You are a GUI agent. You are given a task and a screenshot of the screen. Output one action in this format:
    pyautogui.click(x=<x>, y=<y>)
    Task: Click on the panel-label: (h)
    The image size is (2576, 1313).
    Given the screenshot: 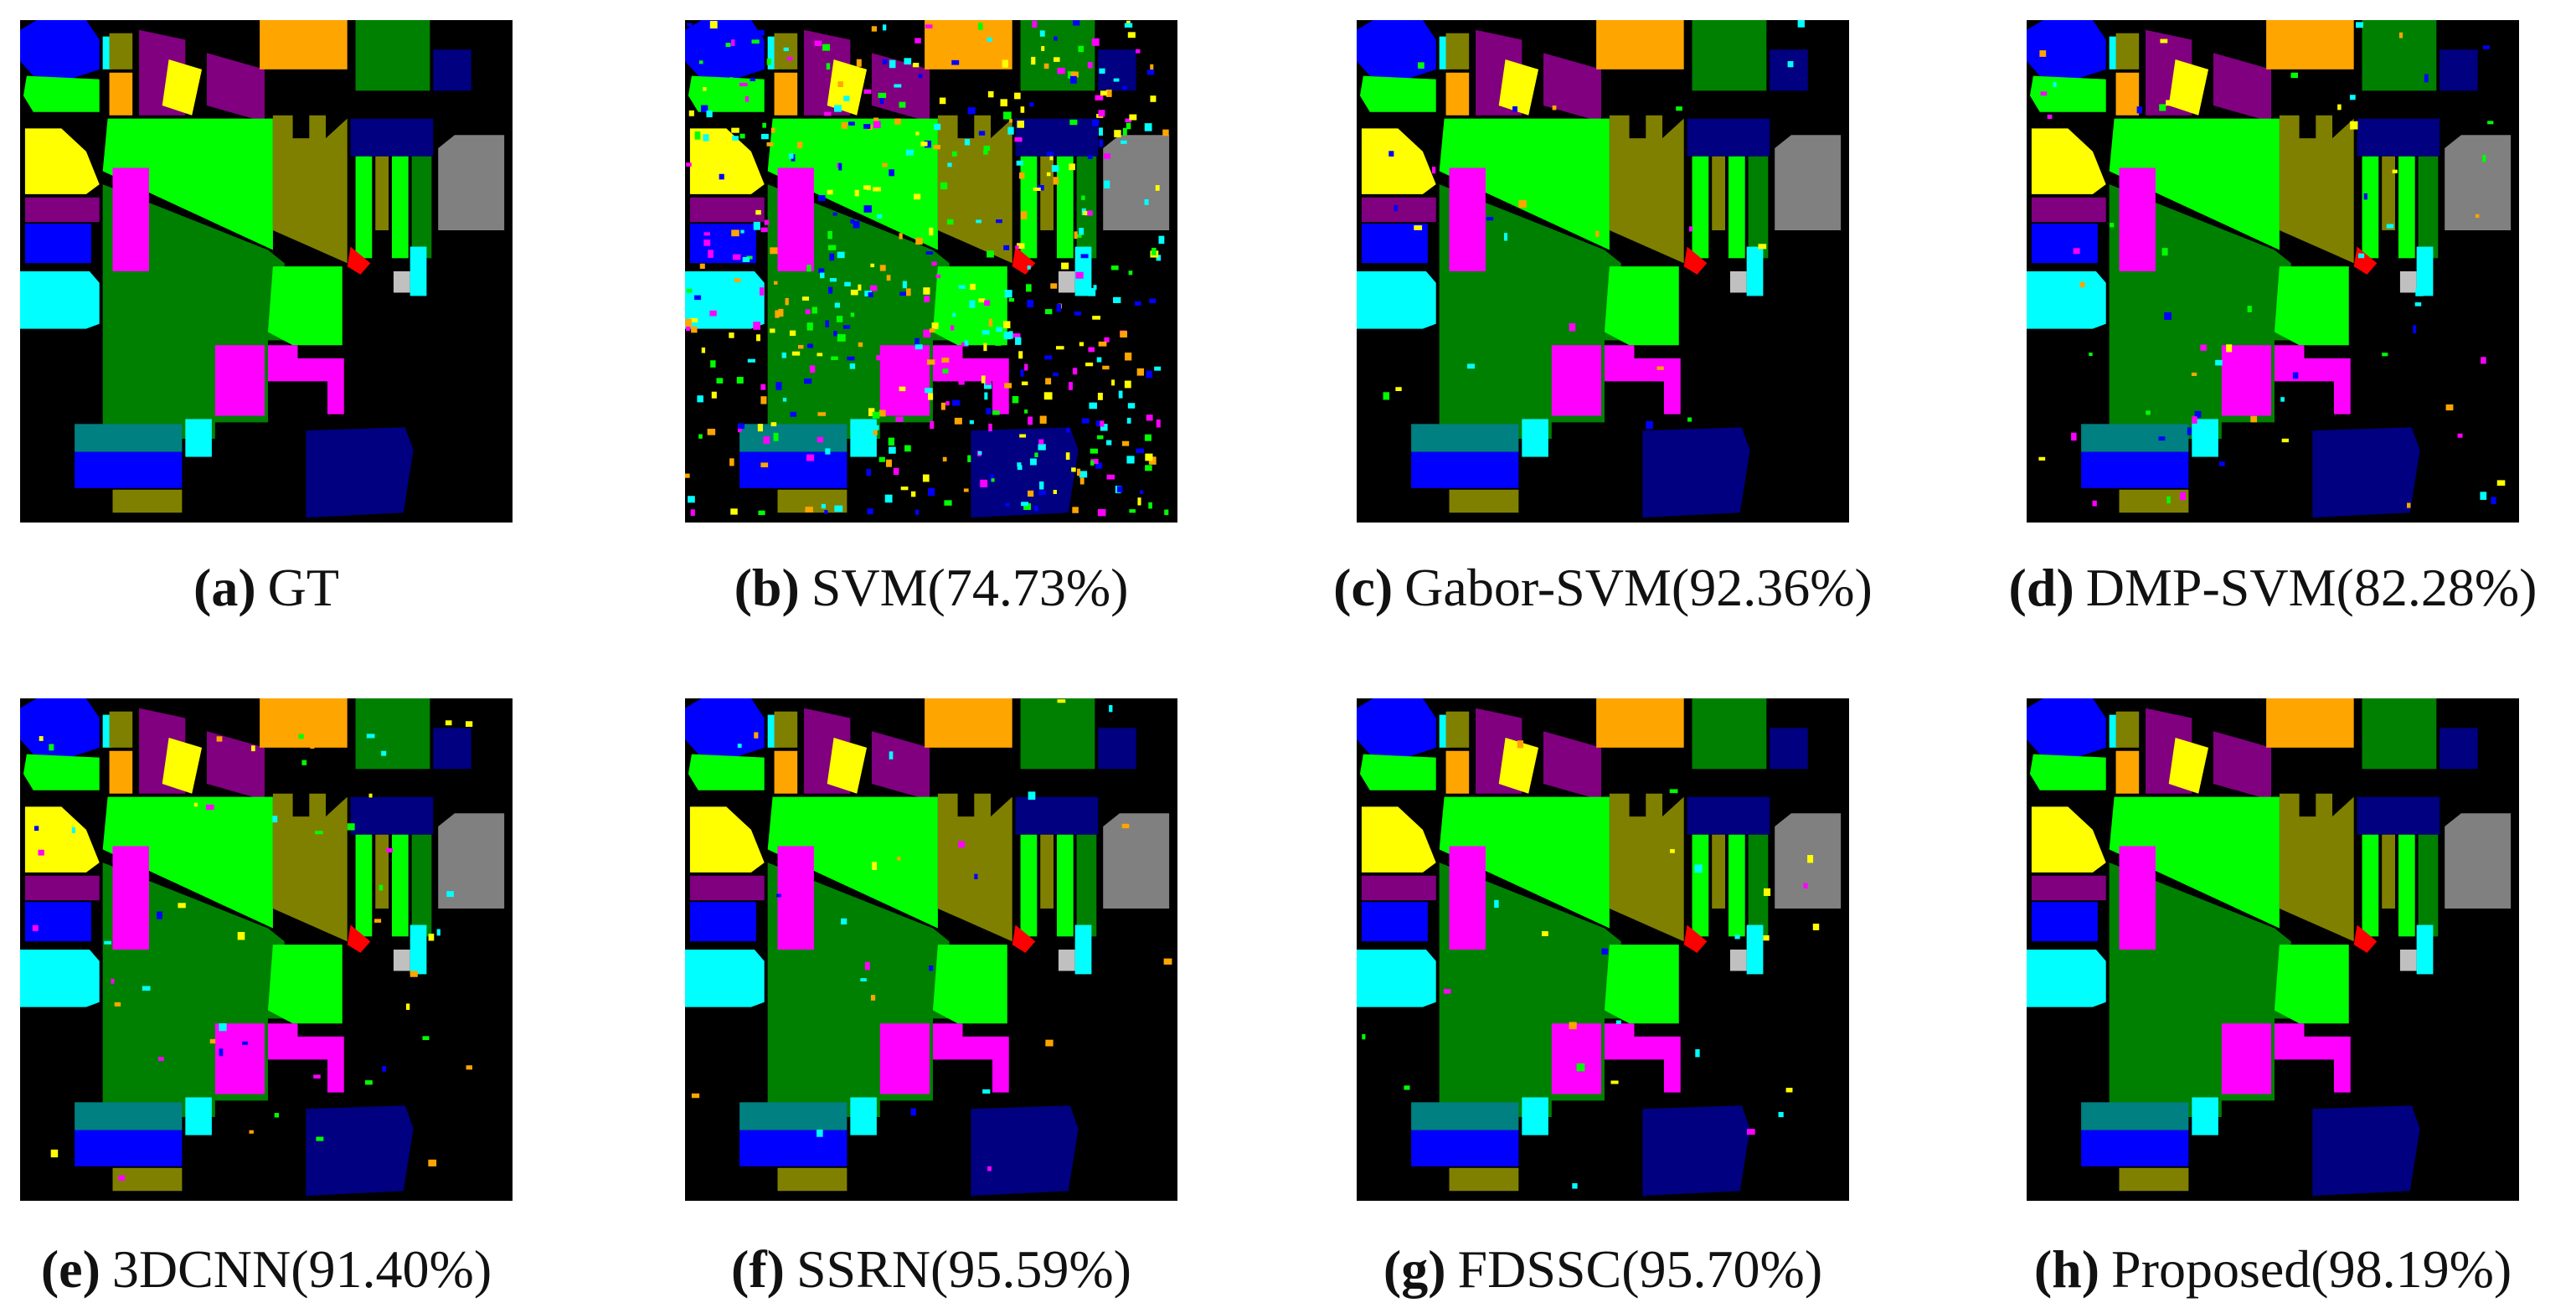 What is the action you would take?
    pyautogui.click(x=2066, y=1269)
    